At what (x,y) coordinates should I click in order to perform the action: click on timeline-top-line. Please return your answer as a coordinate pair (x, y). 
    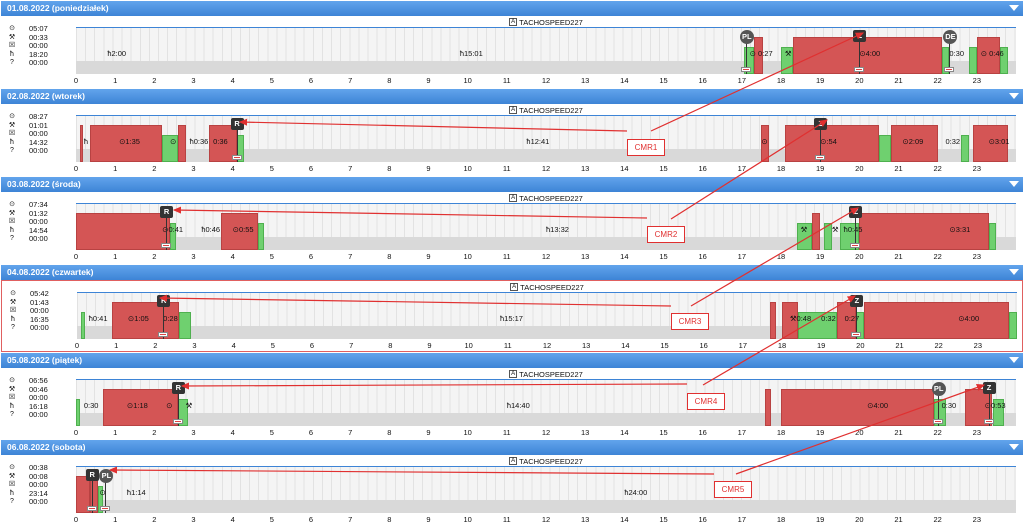
    Looking at the image, I should click on (546, 379).